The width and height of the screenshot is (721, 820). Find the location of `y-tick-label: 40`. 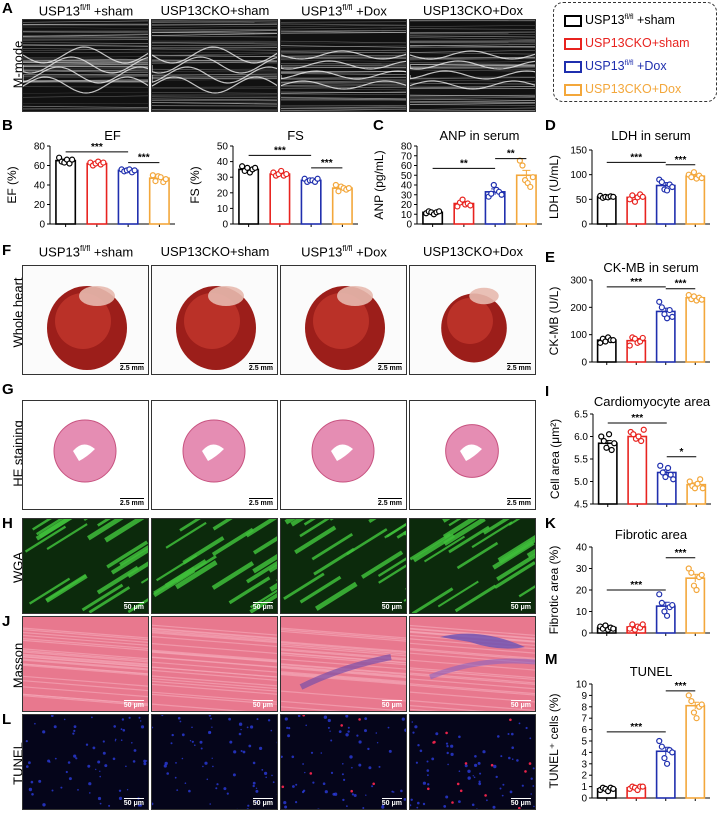

y-tick-label: 40 is located at coordinates (223, 162).